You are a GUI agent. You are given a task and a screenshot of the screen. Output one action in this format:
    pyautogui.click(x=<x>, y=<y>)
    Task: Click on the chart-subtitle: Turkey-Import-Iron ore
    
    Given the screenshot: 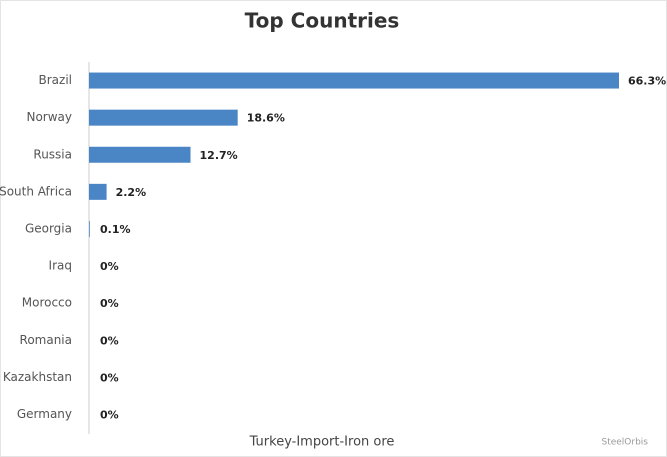 What is the action you would take?
    pyautogui.click(x=322, y=442)
    